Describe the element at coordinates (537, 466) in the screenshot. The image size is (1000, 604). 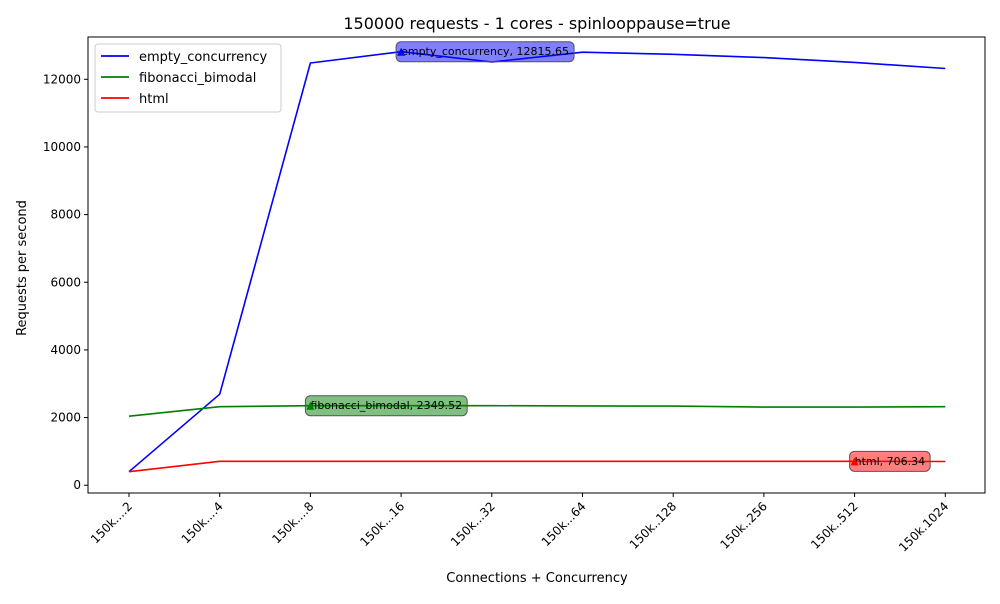
I see `series-line-html` at that location.